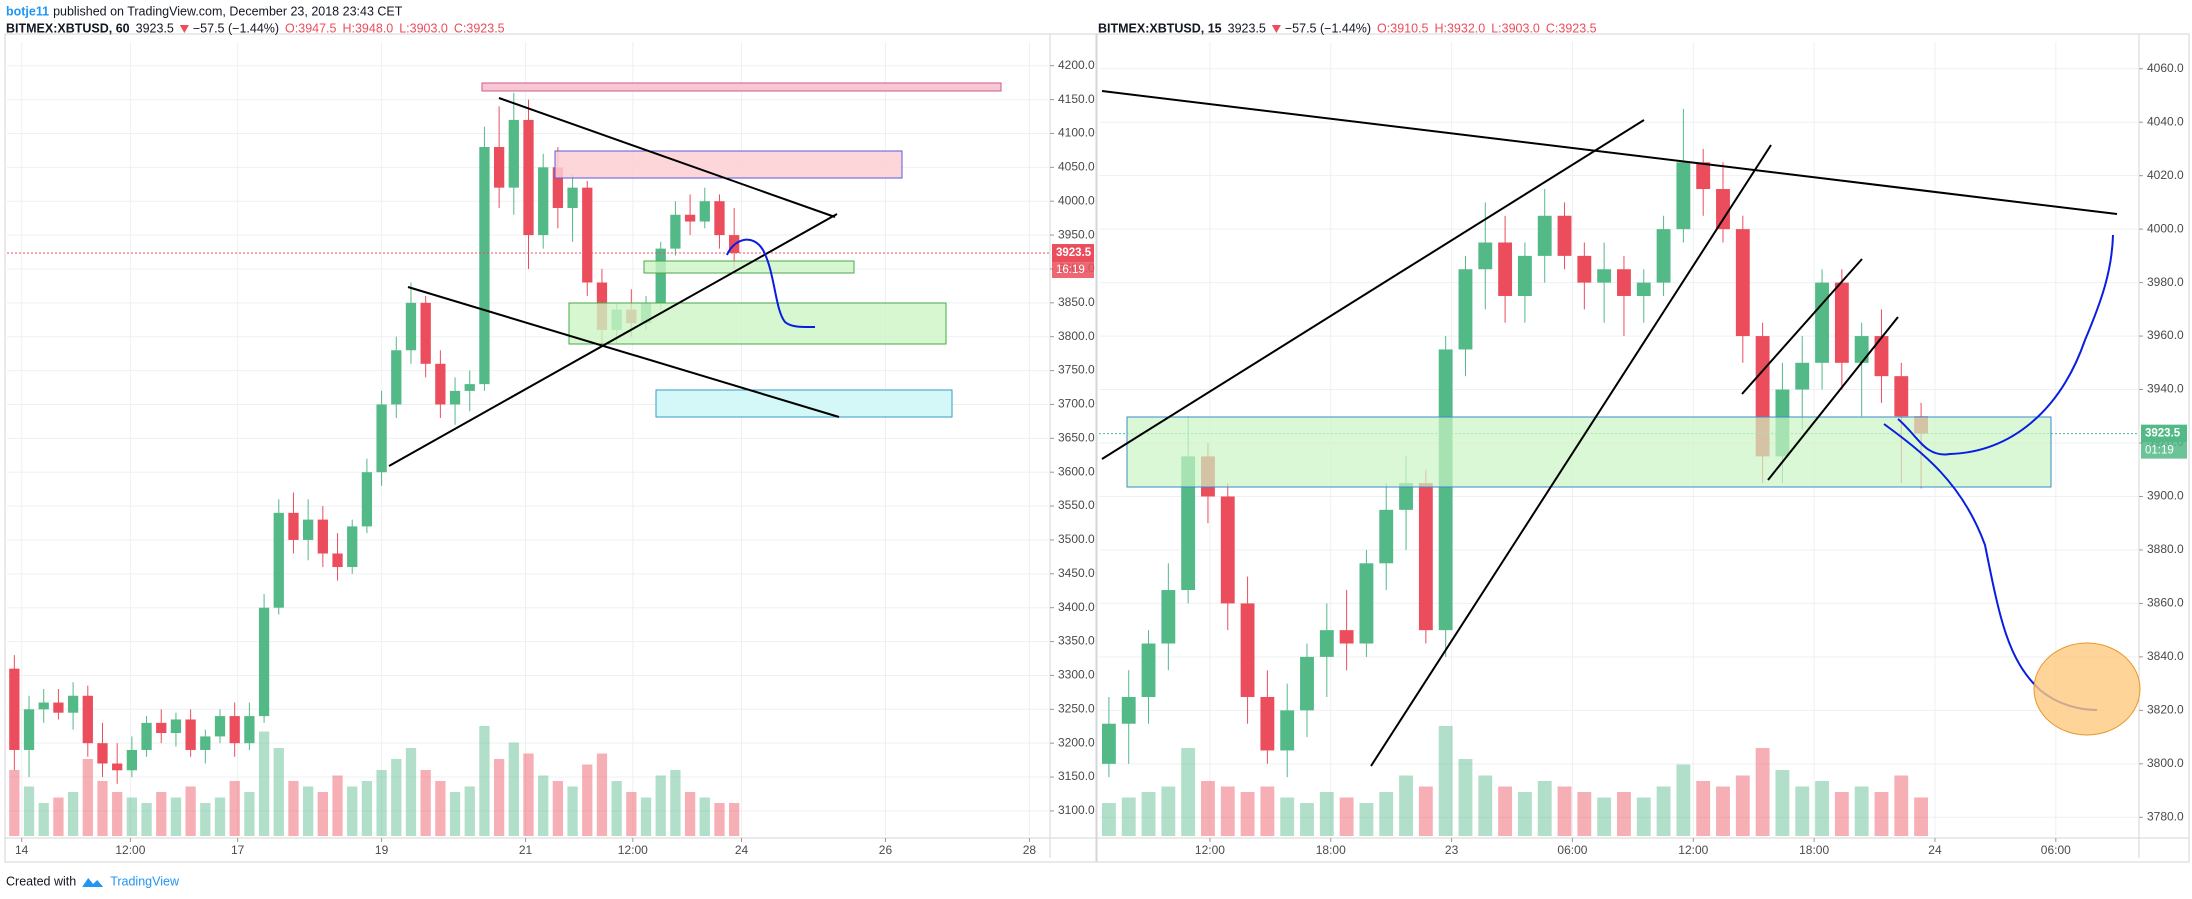 The width and height of the screenshot is (2192, 899). Describe the element at coordinates (155, 28) in the screenshot. I see `last-price: 3923.5` at that location.